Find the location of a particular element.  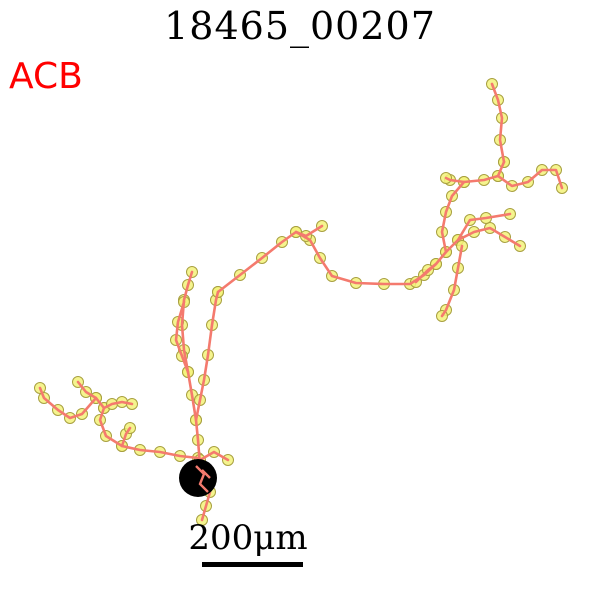

scale-bar-label: 200μm is located at coordinates (248, 538).